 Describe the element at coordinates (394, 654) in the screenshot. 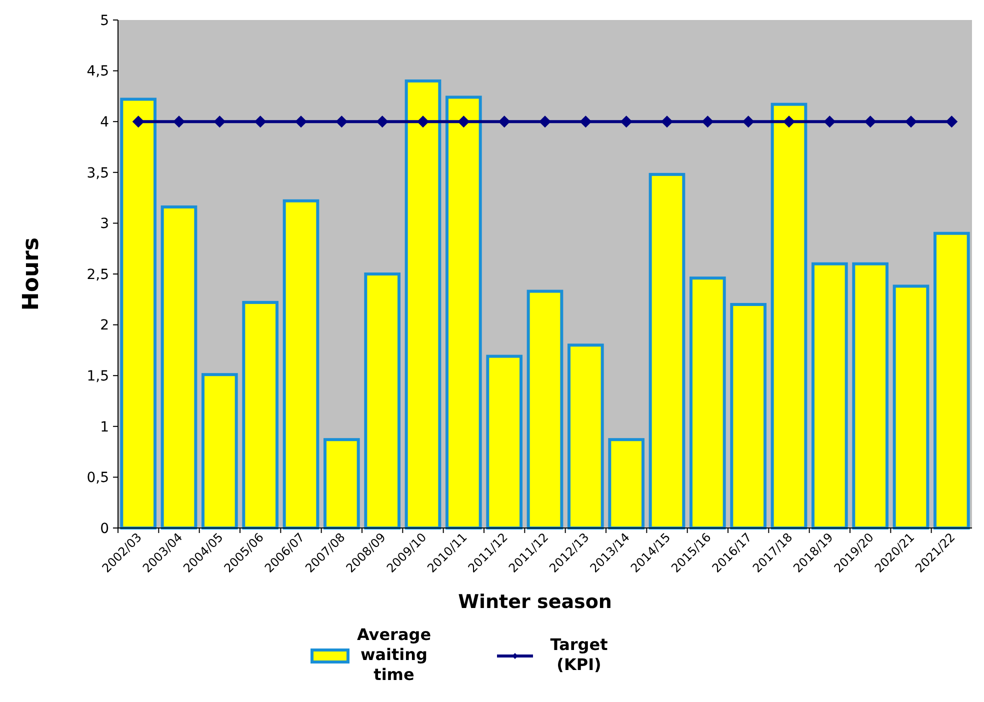

I see `legend-label: Average waiting time` at that location.